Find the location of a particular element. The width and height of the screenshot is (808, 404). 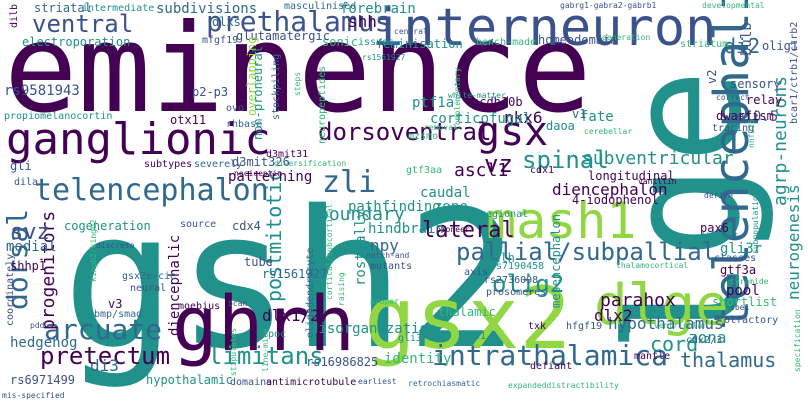

word-nociceptin: nociceptin is located at coordinates (258, 173).